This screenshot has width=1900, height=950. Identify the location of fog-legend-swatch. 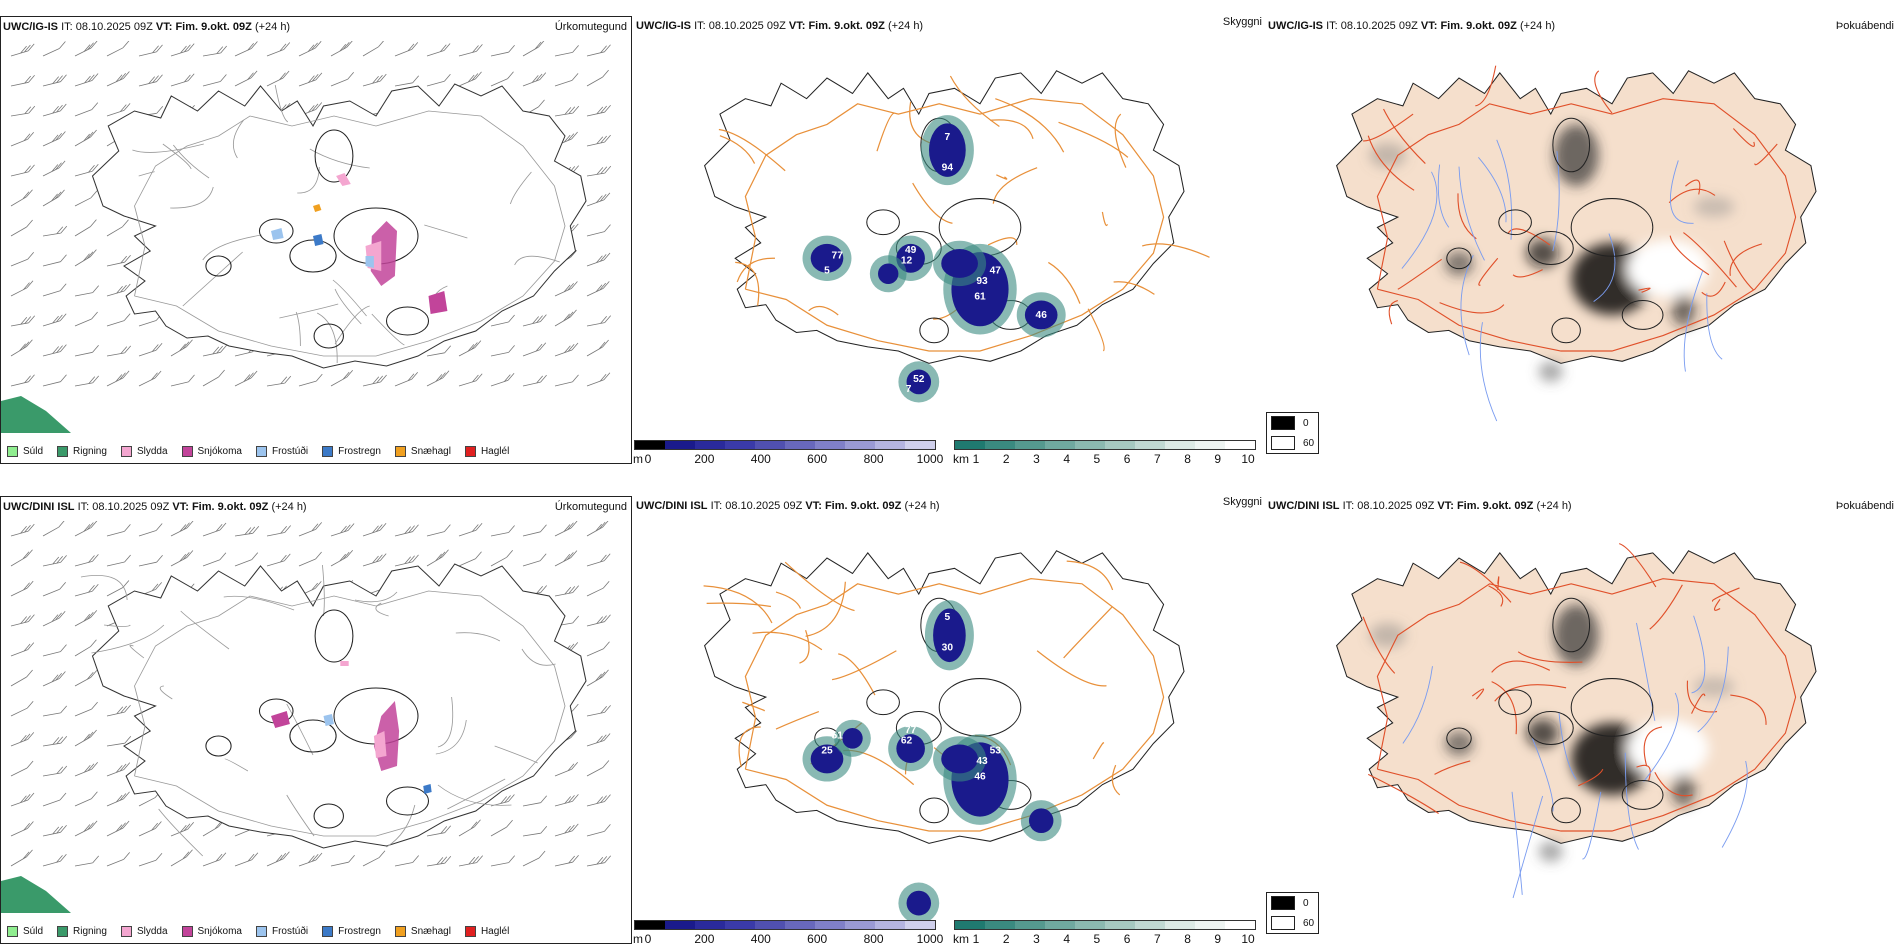
(1283, 903).